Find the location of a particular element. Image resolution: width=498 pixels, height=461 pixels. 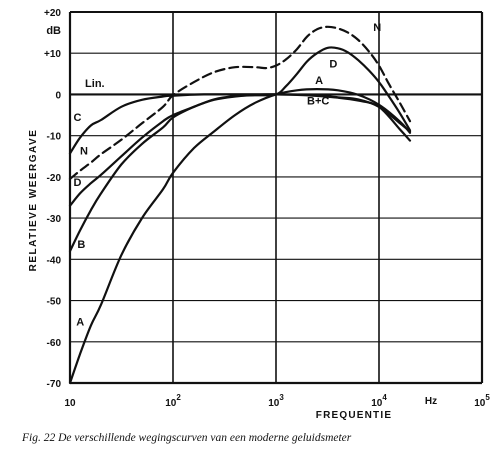

y-axis-unit: dB is located at coordinates (53, 31).